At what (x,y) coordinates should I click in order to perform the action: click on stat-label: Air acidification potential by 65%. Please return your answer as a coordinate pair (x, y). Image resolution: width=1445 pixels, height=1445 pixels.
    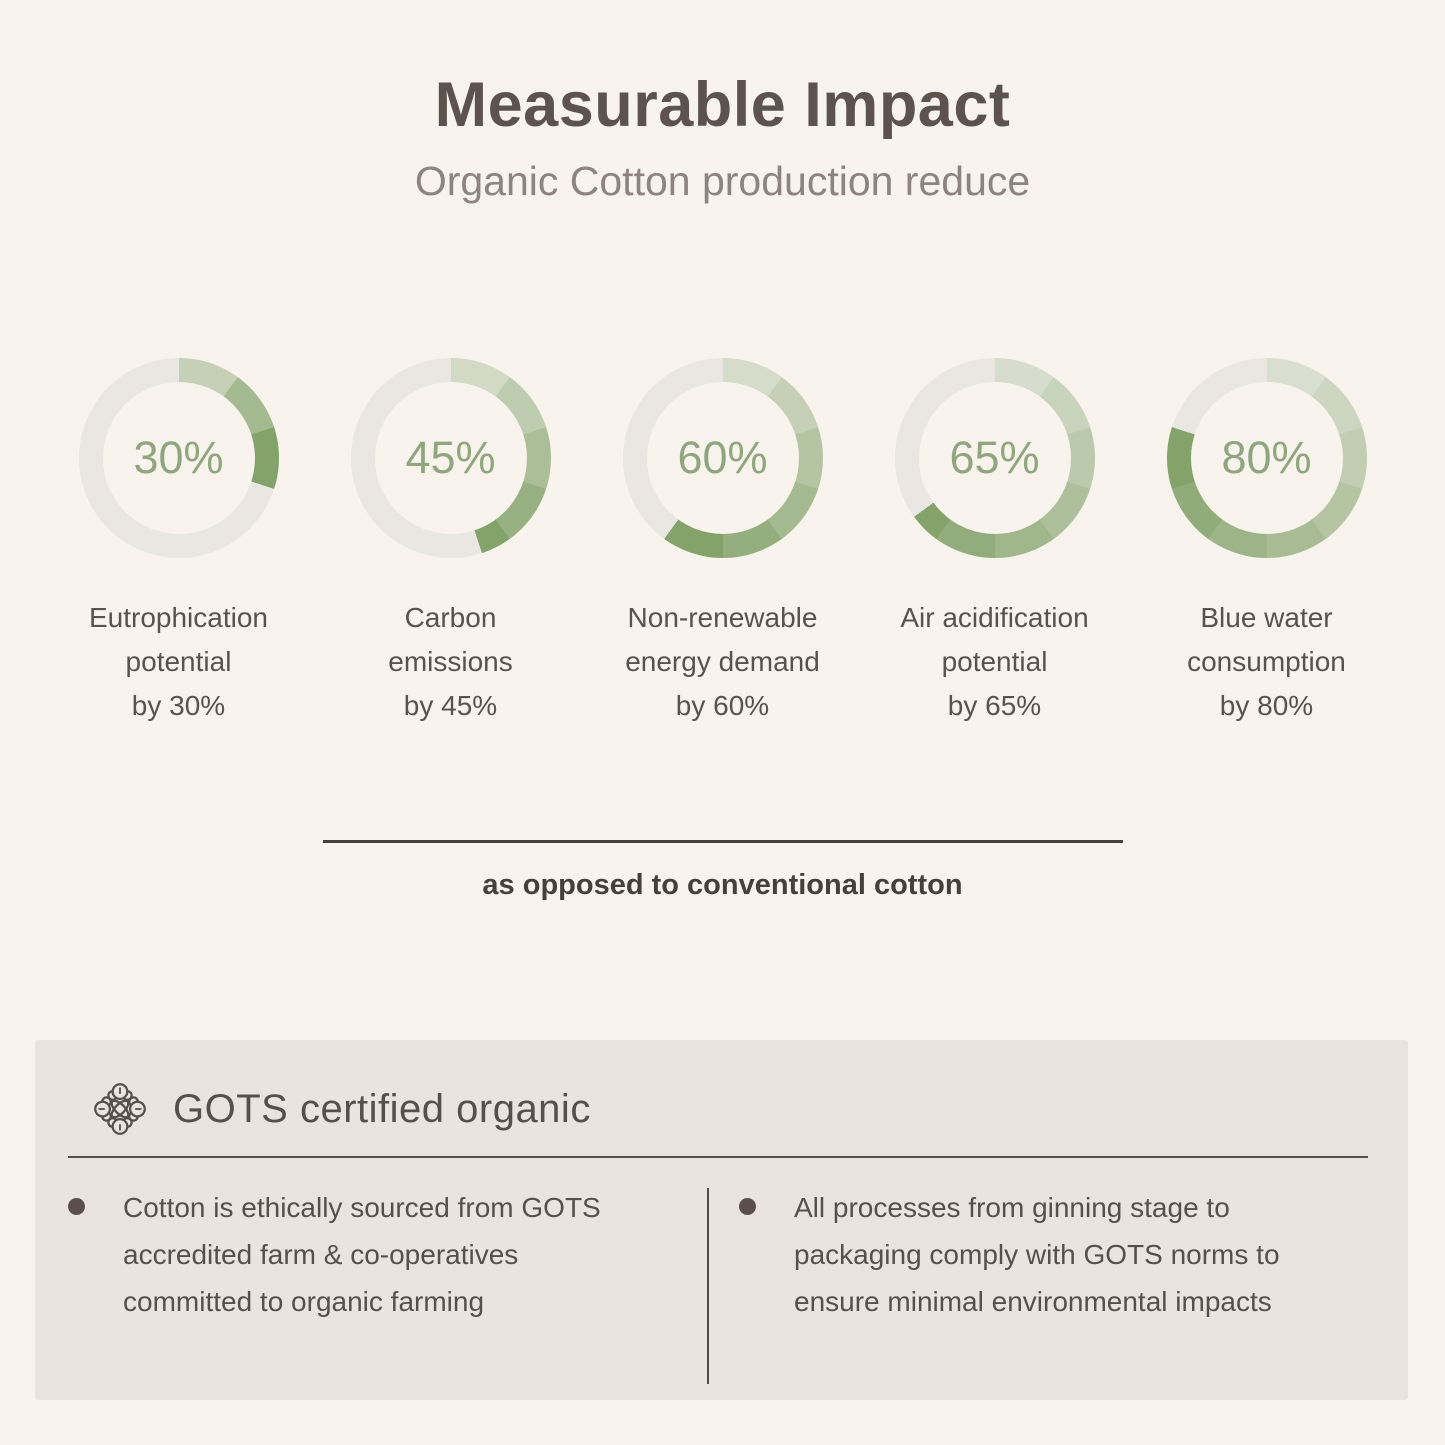
    Looking at the image, I should click on (994, 661).